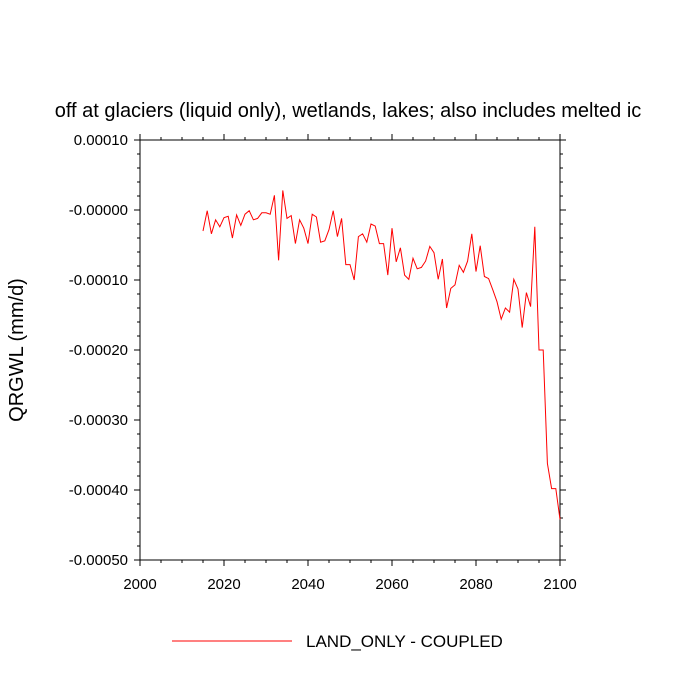 The height and width of the screenshot is (700, 700). I want to click on y-tick-label: -0.00050, so click(98, 560).